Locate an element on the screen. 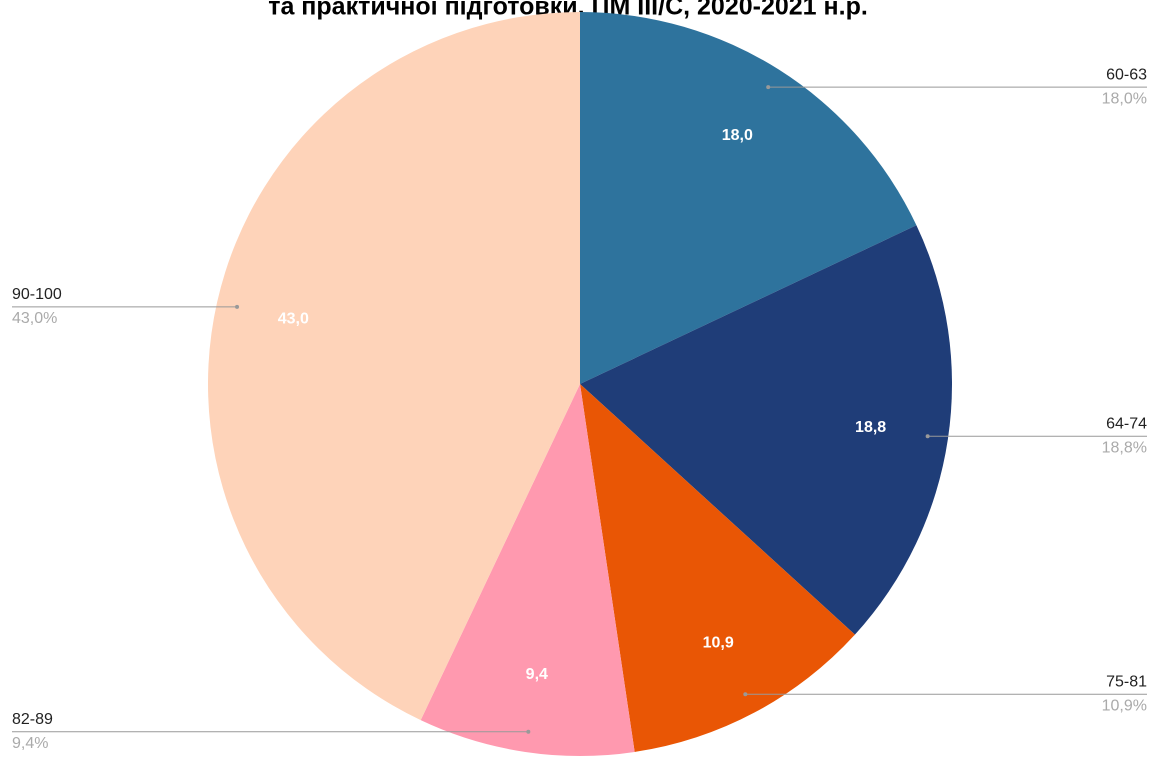 The width and height of the screenshot is (1153, 758). slice-label: 18,0 is located at coordinates (737, 135).